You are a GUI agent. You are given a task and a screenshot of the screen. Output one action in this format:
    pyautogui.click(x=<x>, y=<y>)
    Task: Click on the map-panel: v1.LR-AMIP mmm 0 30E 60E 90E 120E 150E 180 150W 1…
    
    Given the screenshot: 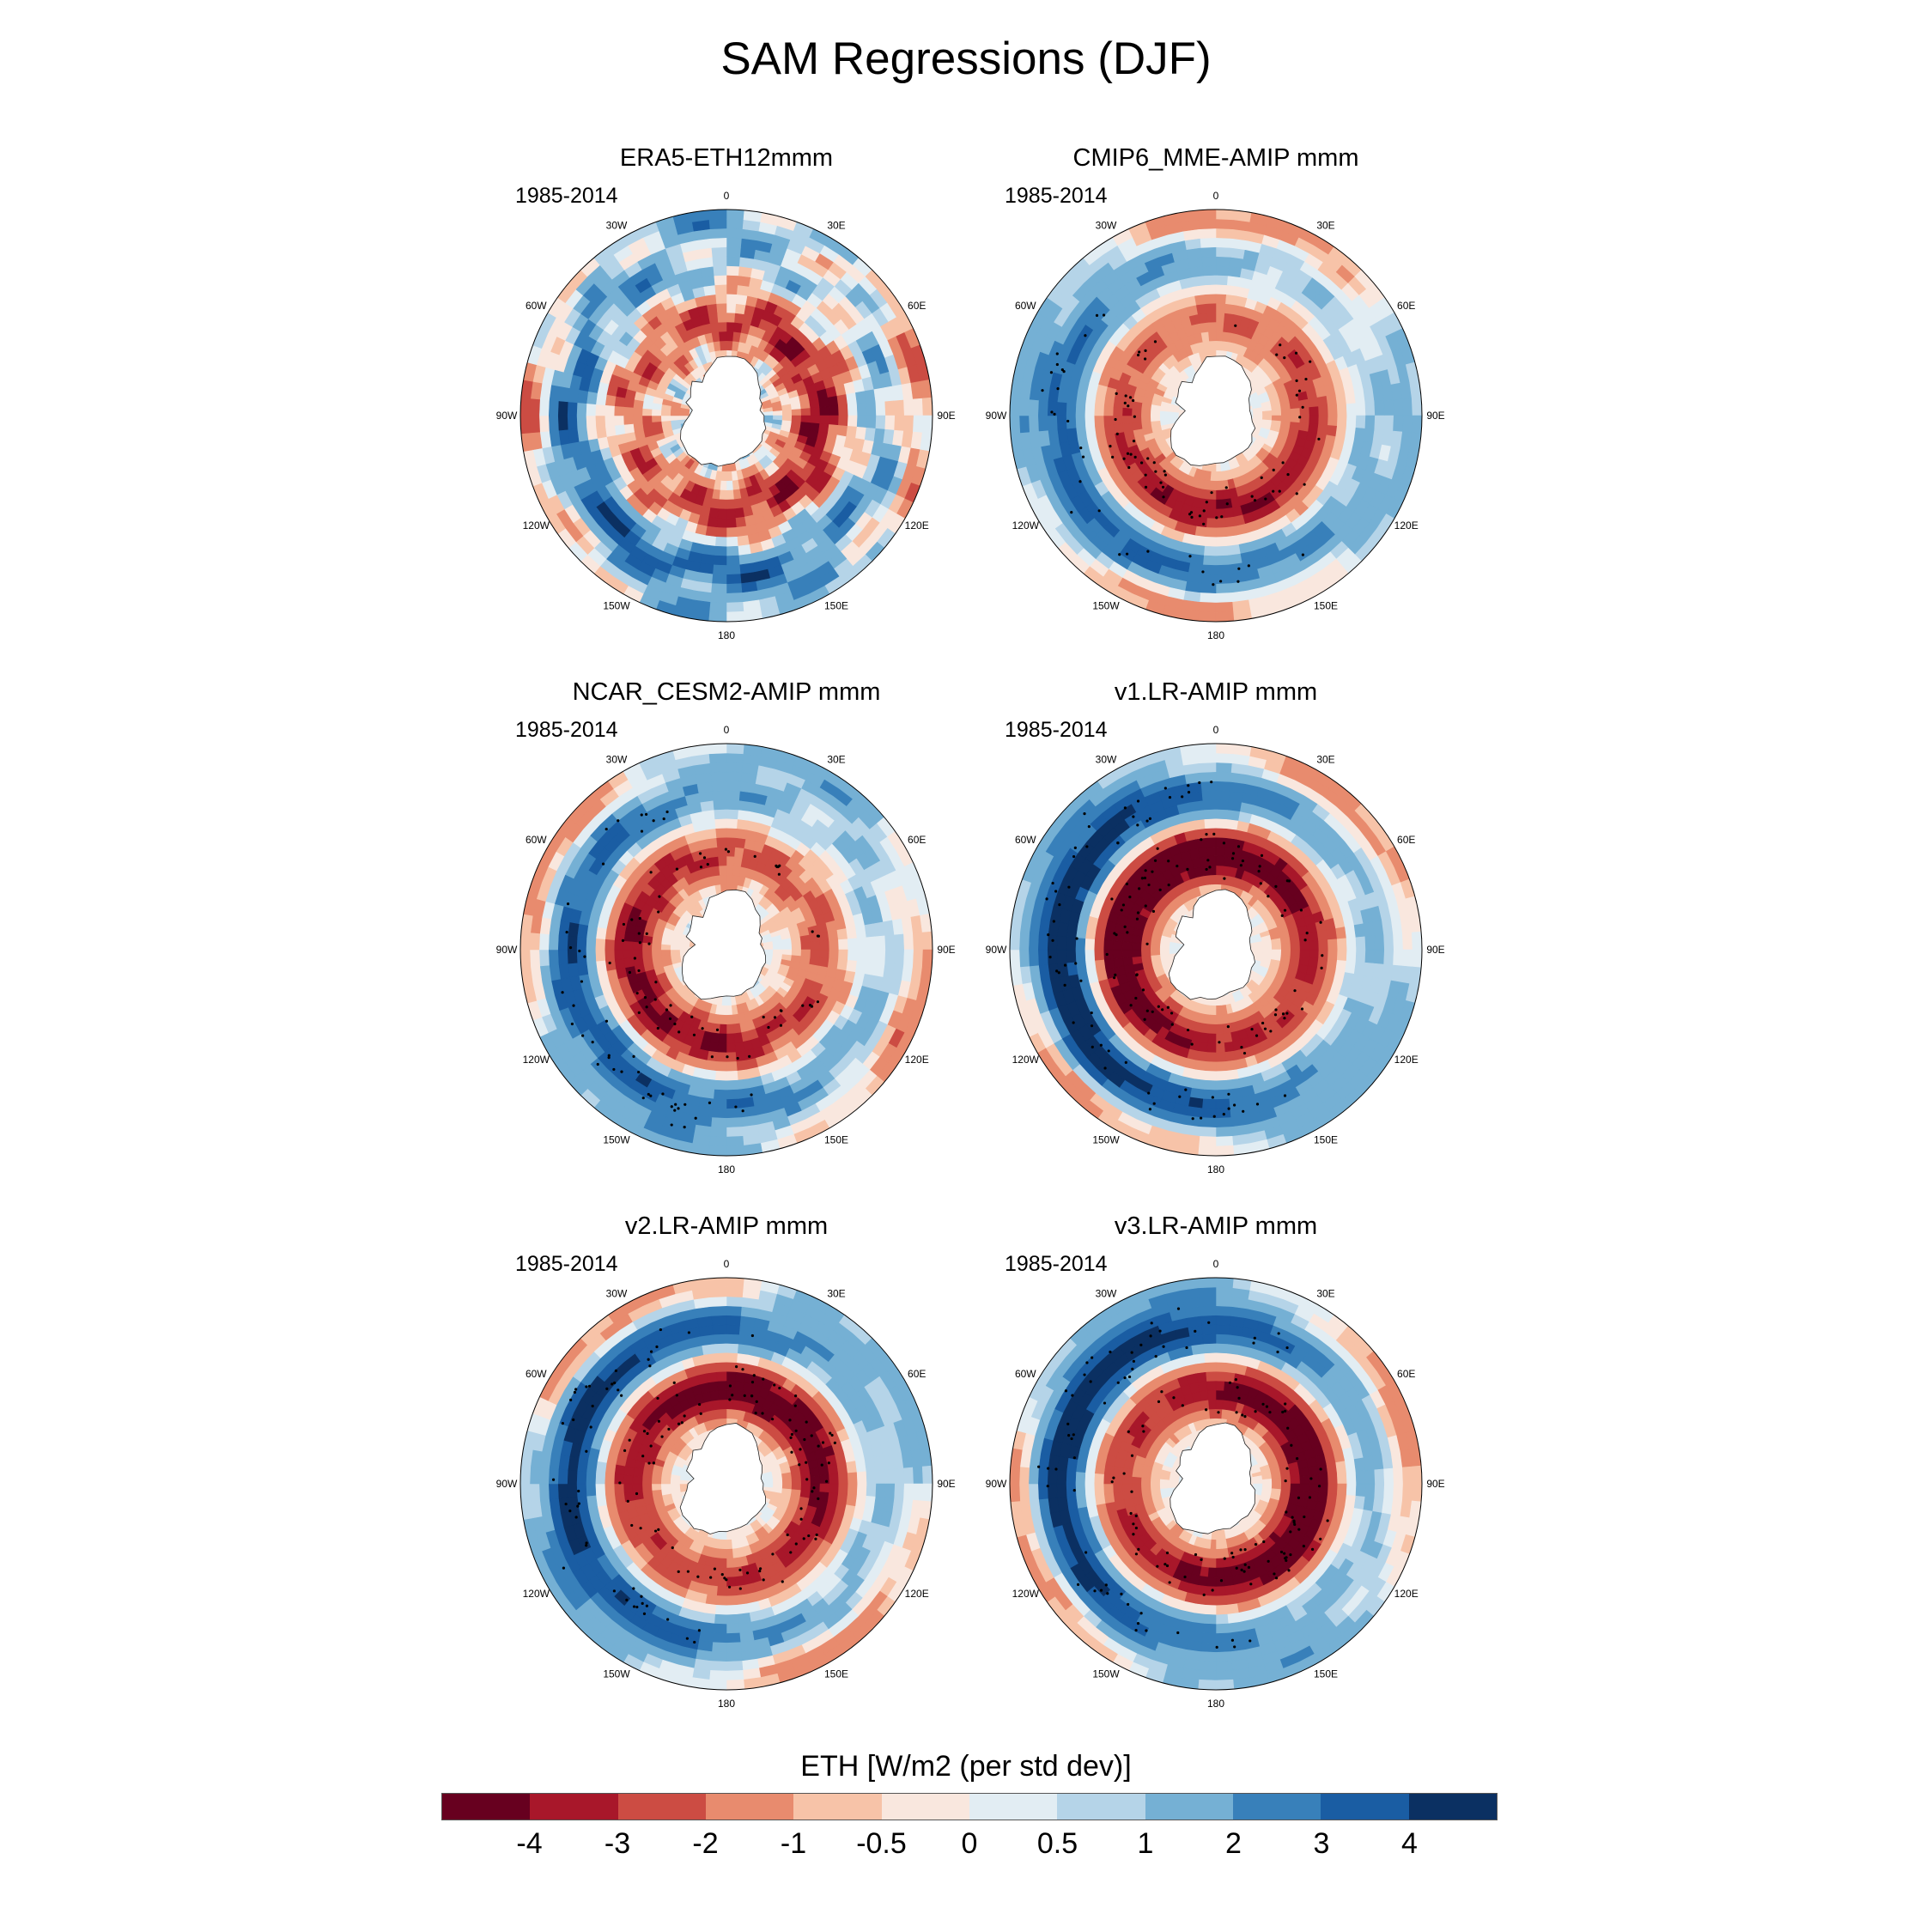 What is the action you would take?
    pyautogui.click(x=1215, y=936)
    